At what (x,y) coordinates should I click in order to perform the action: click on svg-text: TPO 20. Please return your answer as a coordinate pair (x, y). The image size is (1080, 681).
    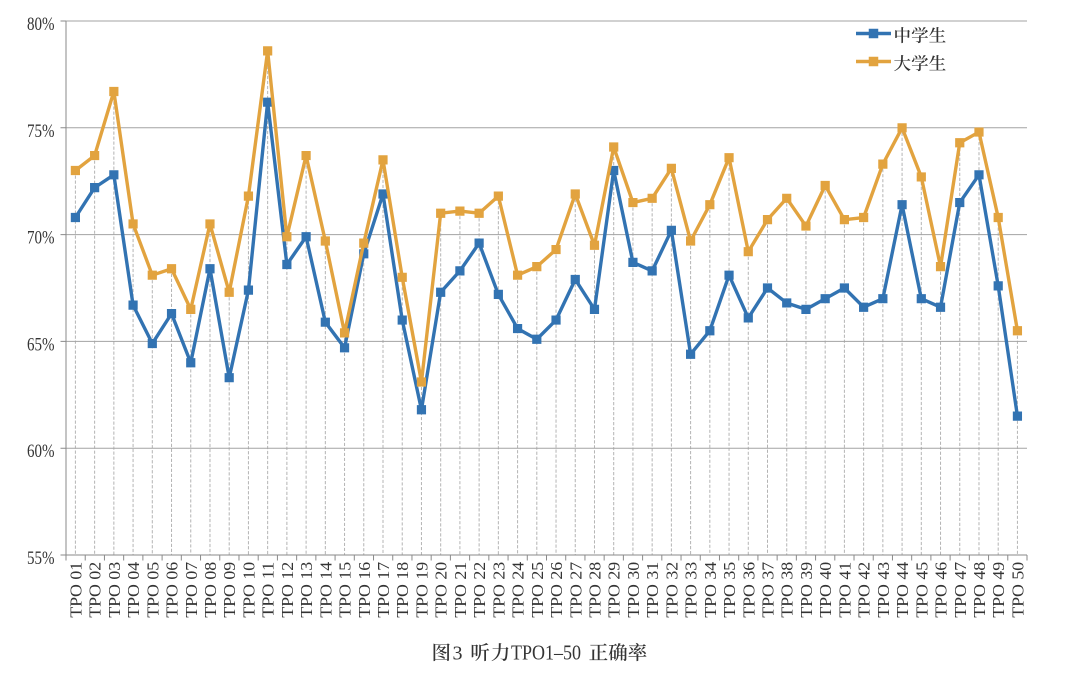
    Looking at the image, I should click on (441, 590).